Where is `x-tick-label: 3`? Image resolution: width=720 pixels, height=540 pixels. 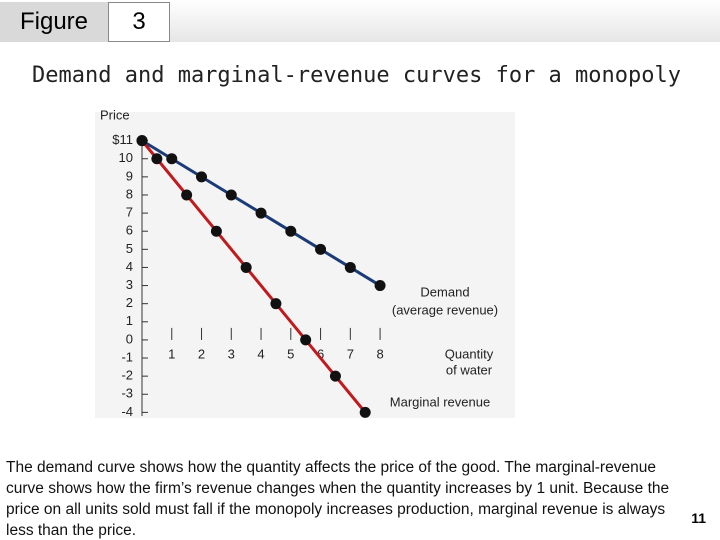
x-tick-label: 3 is located at coordinates (231, 353).